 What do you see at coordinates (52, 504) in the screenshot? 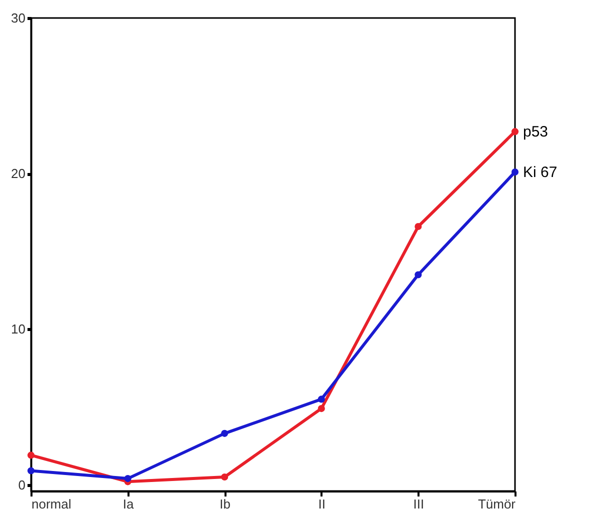
I see `x-tick-label: normal` at bounding box center [52, 504].